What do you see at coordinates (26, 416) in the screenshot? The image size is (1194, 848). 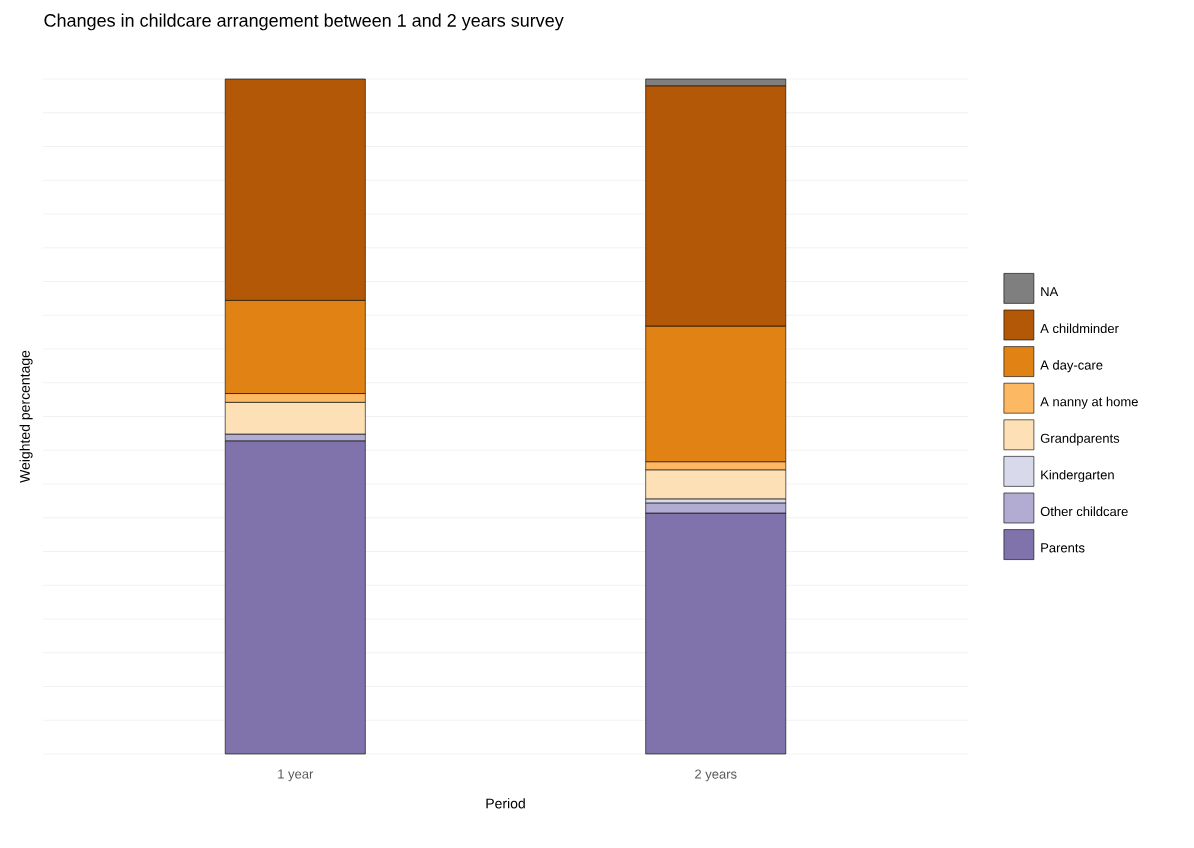 I see `y-axis-title: Weighted percentage` at bounding box center [26, 416].